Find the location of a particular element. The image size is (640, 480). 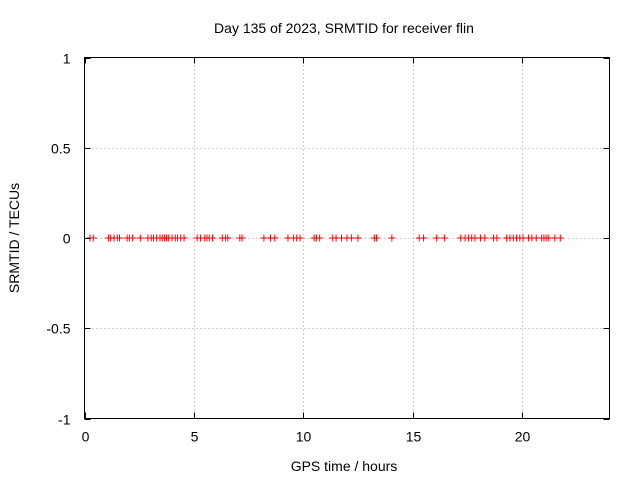

y-tick-label: 0 is located at coordinates (67, 239).